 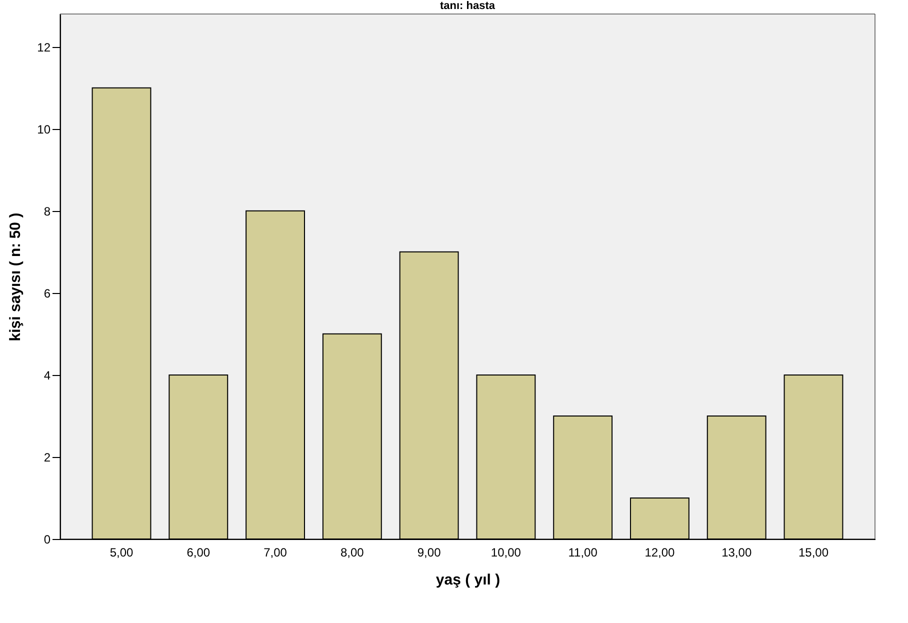 I want to click on x-tick-label: 12,00, so click(x=660, y=553).